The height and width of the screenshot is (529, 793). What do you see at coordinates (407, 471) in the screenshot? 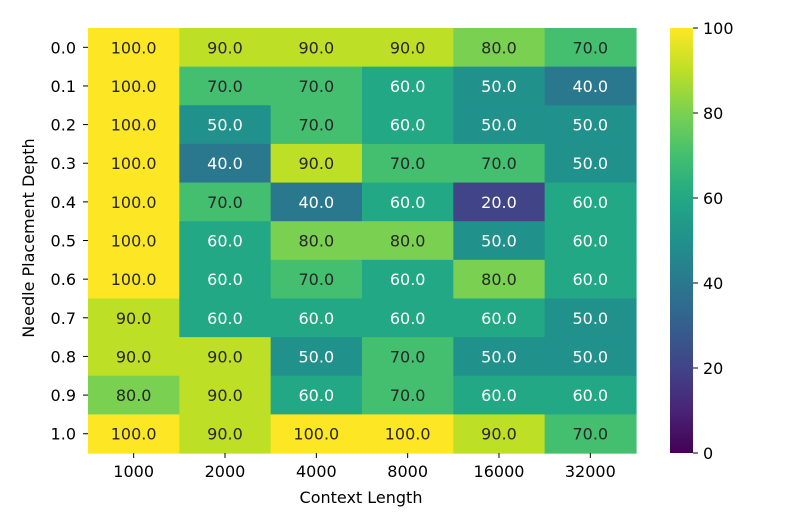
I see `x-tick-label: 8000` at bounding box center [407, 471].